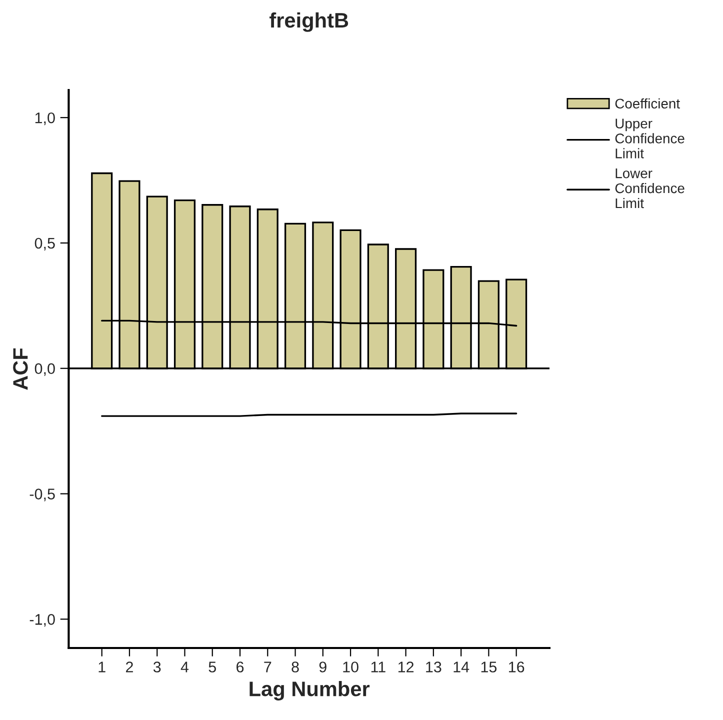 The image size is (723, 720). What do you see at coordinates (350, 667) in the screenshot?
I see `x-tick-label: 10` at bounding box center [350, 667].